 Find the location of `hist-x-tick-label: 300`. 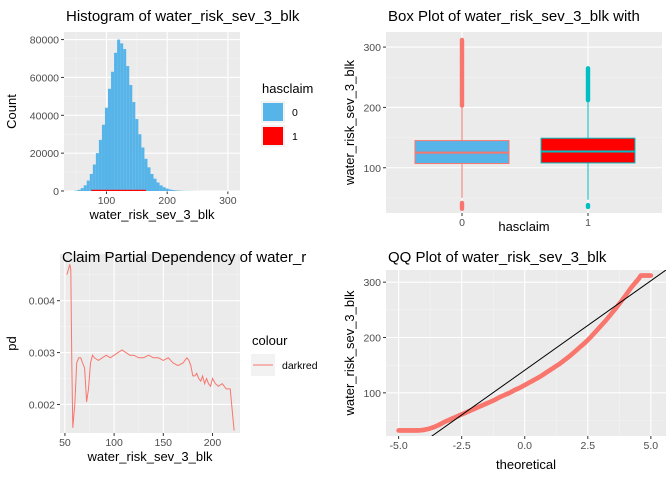

hist-x-tick-label: 300 is located at coordinates (228, 201).